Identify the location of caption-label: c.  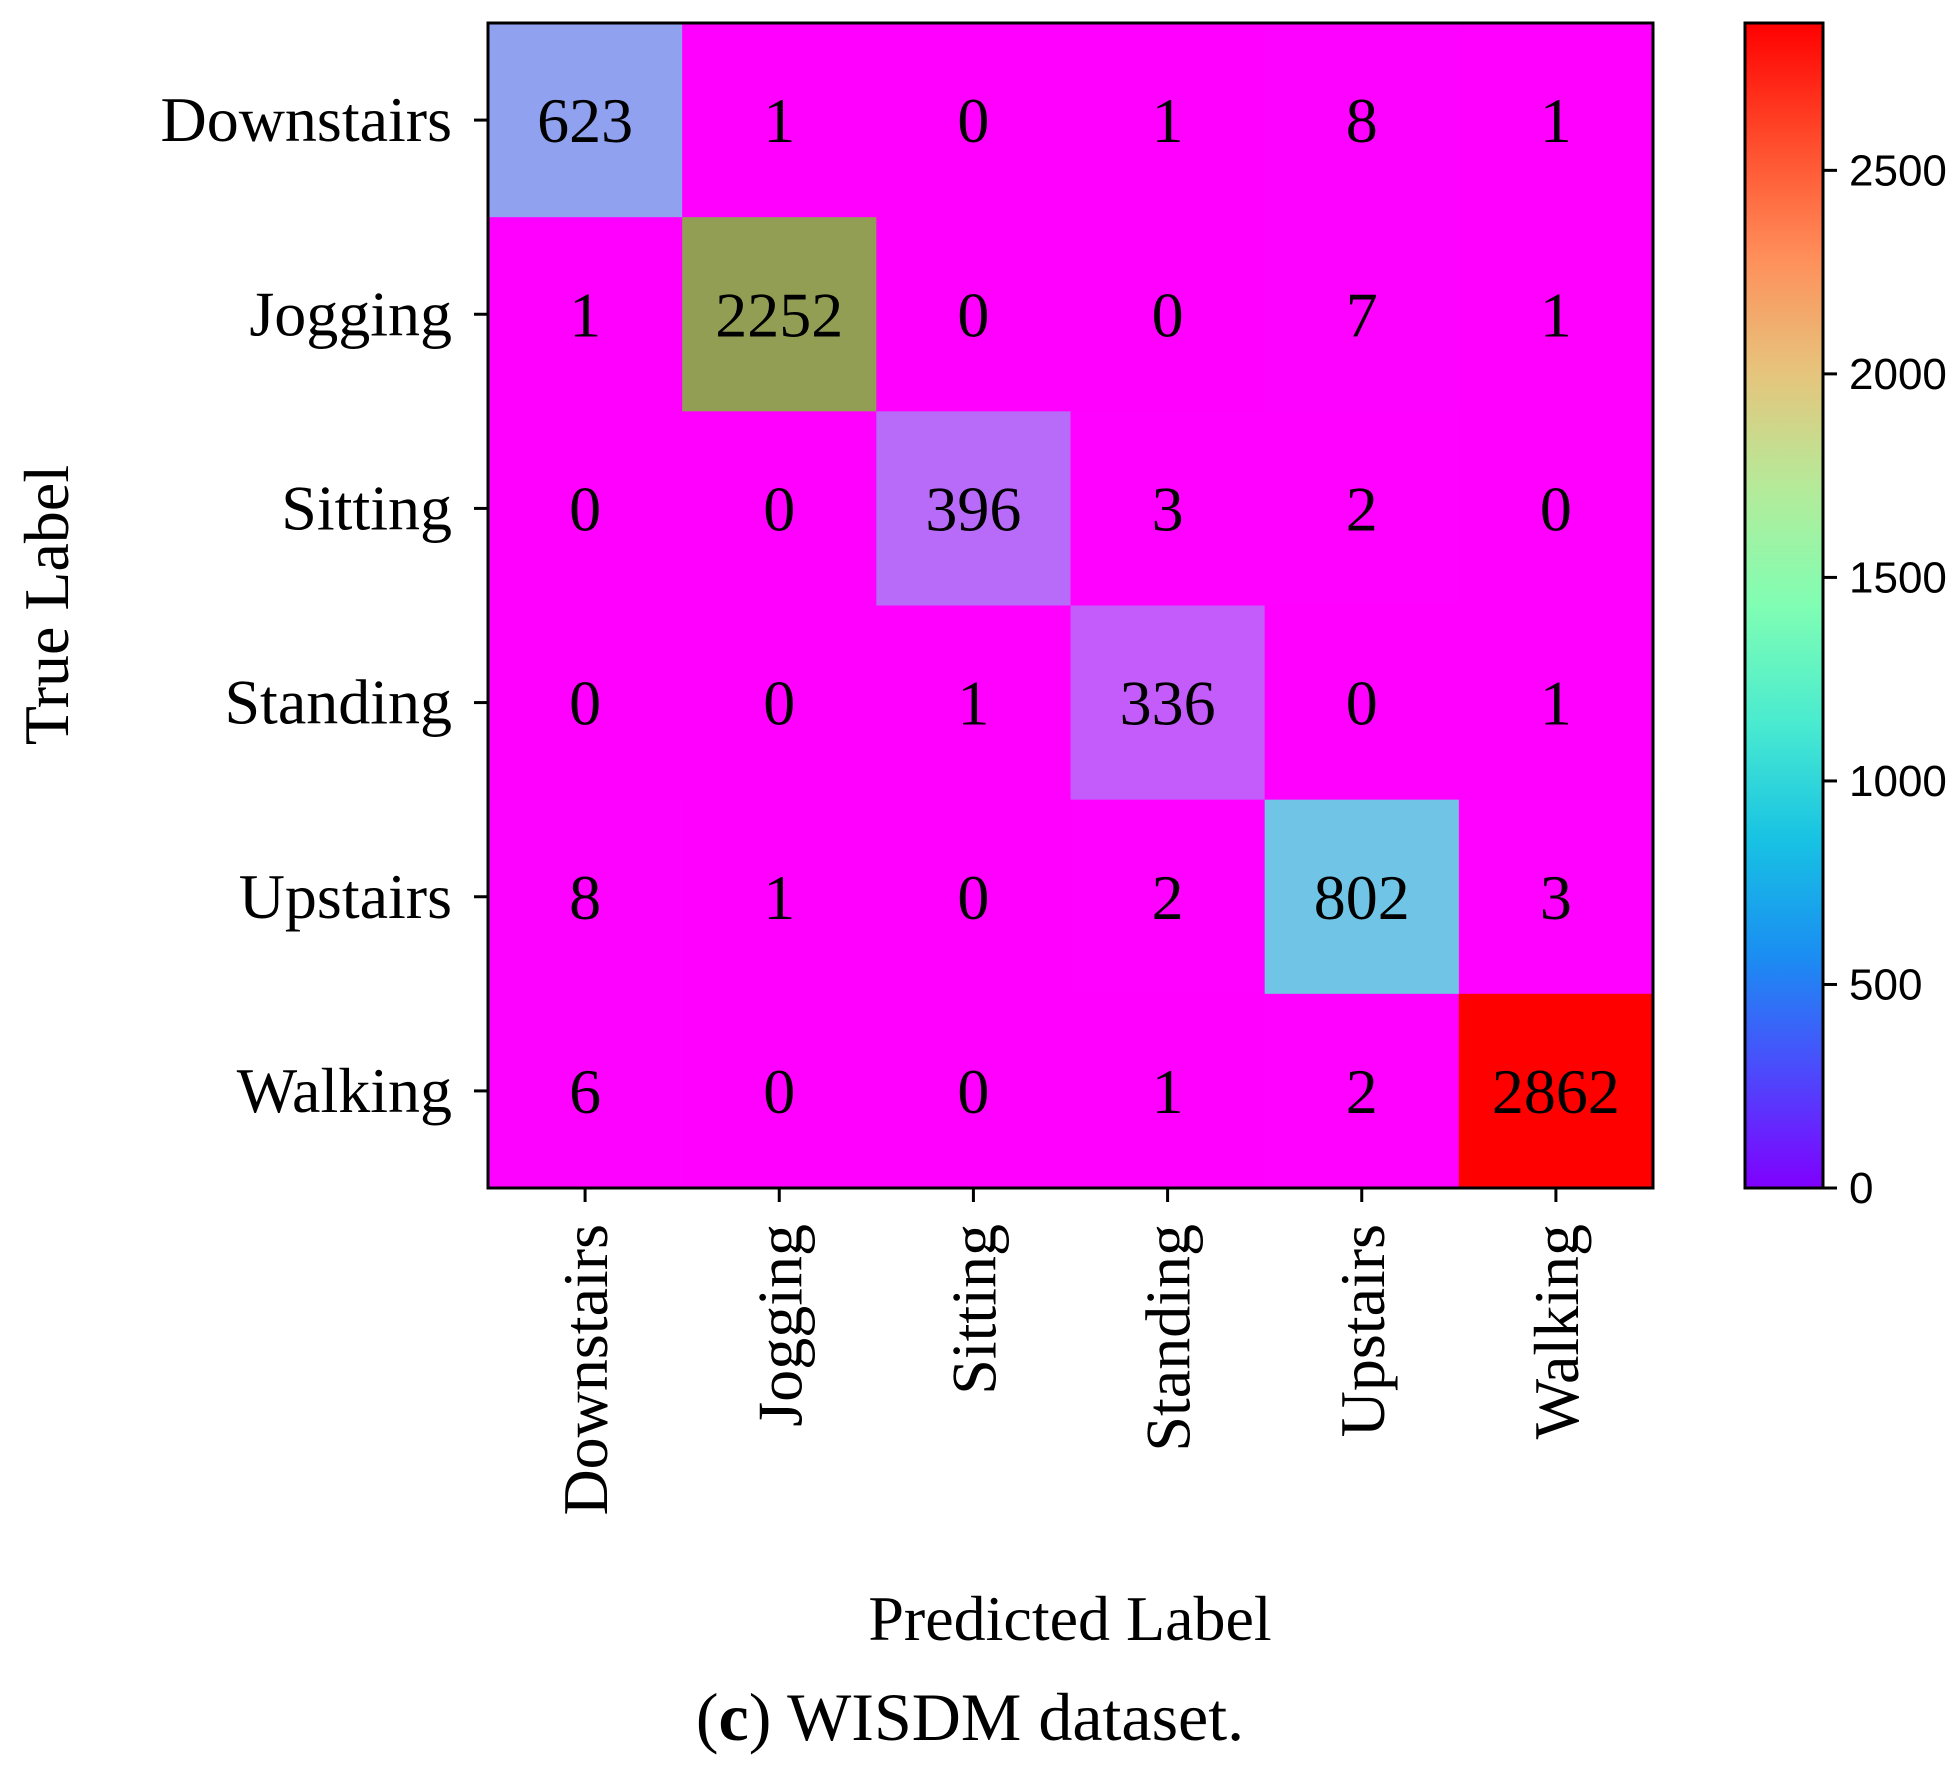
(734, 1717).